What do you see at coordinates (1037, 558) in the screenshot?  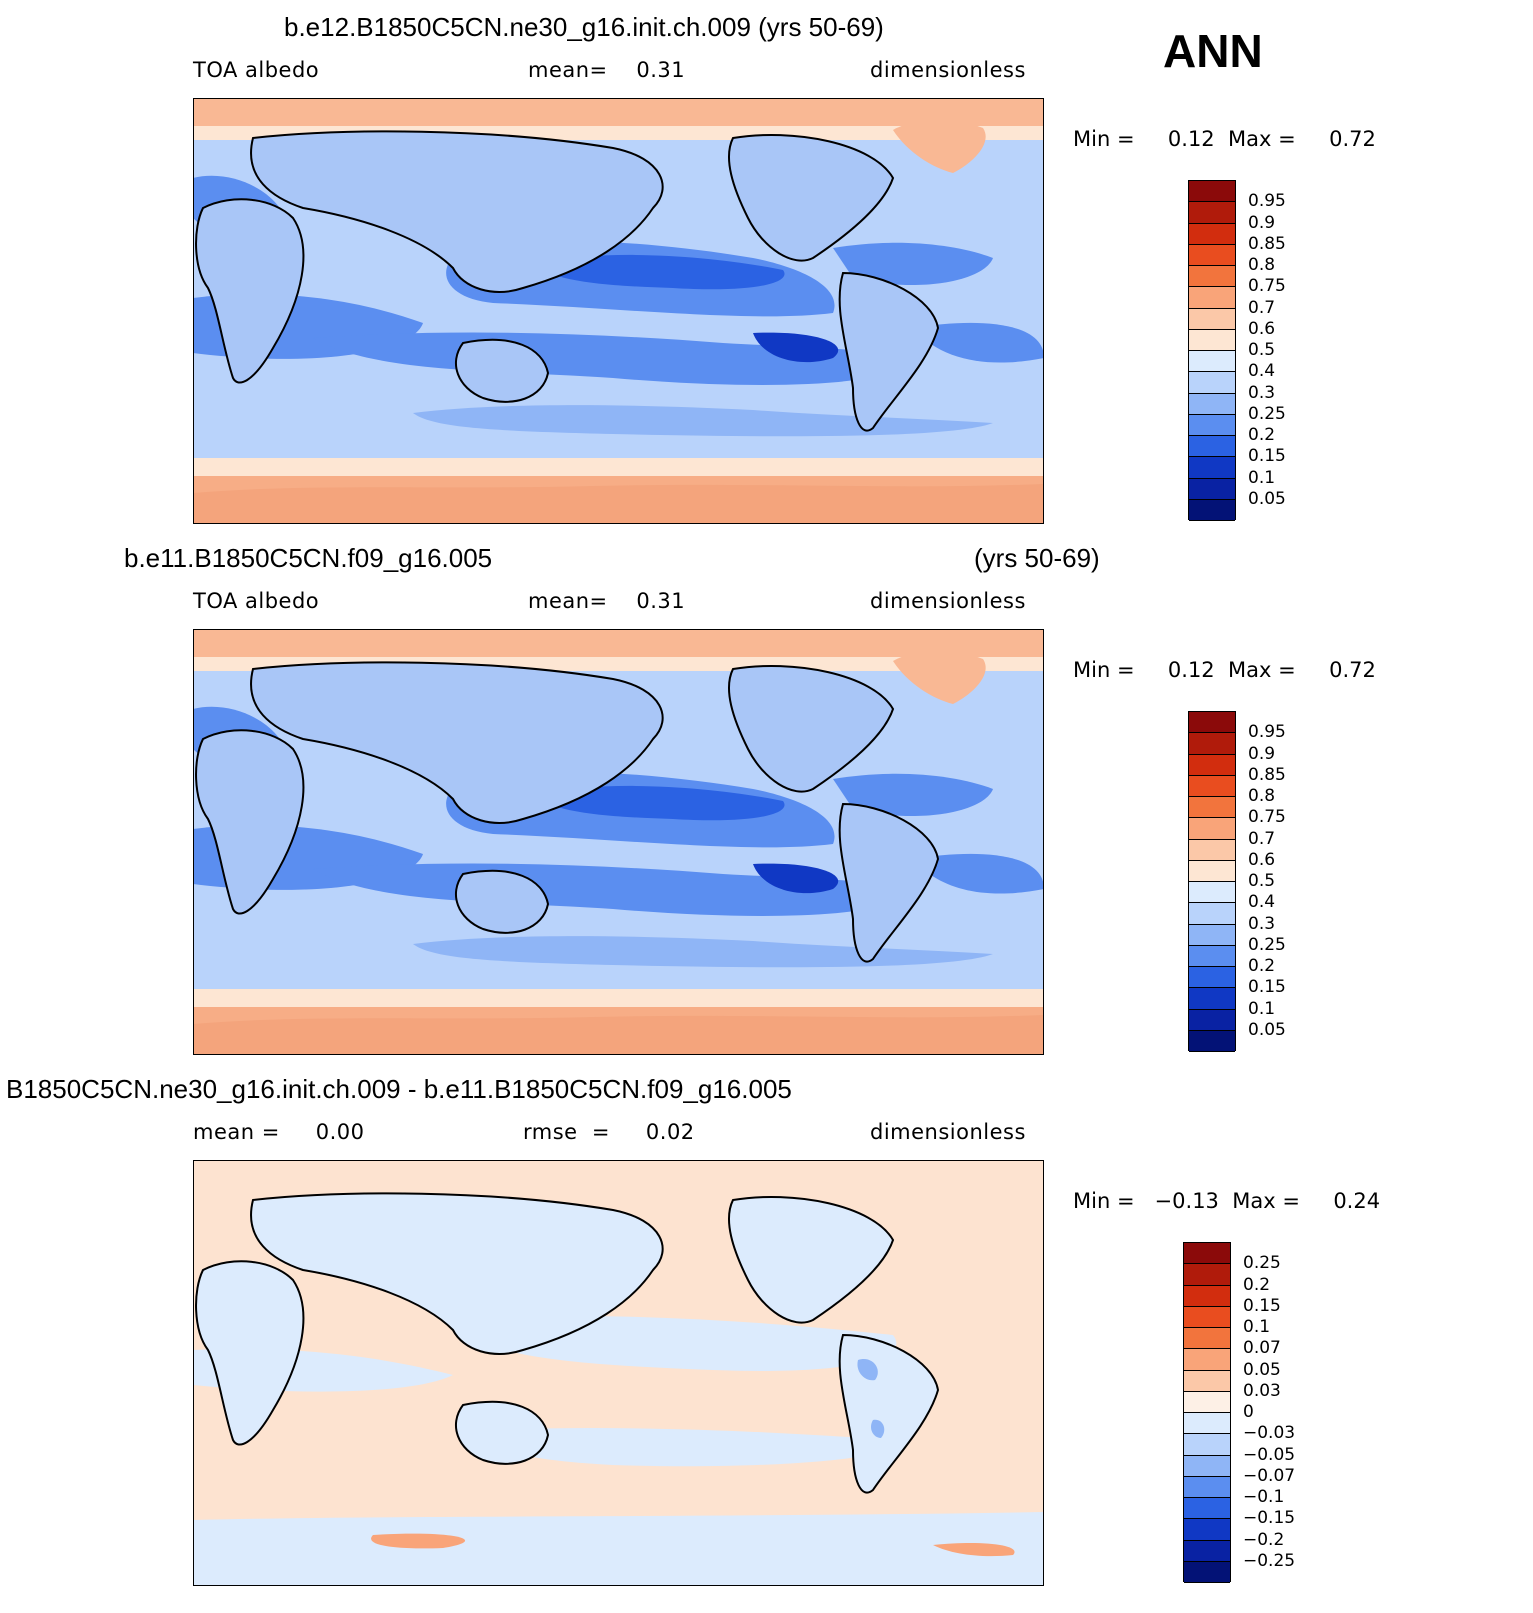 I see `panel2-title-years: (yrs 50-69)` at bounding box center [1037, 558].